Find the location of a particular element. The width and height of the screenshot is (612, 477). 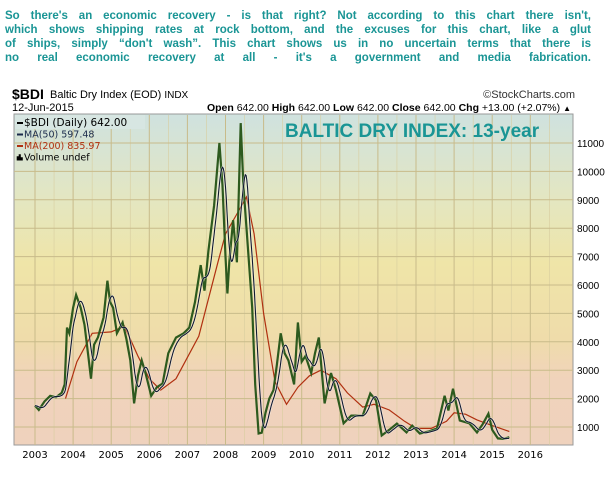

x-tick-label: 2007 is located at coordinates (187, 455).